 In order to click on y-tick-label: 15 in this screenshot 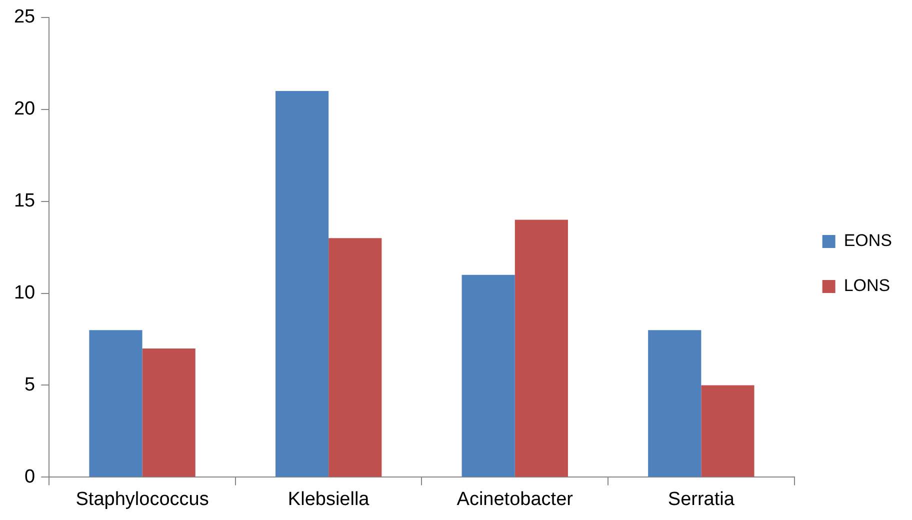, I will do `click(25, 201)`.